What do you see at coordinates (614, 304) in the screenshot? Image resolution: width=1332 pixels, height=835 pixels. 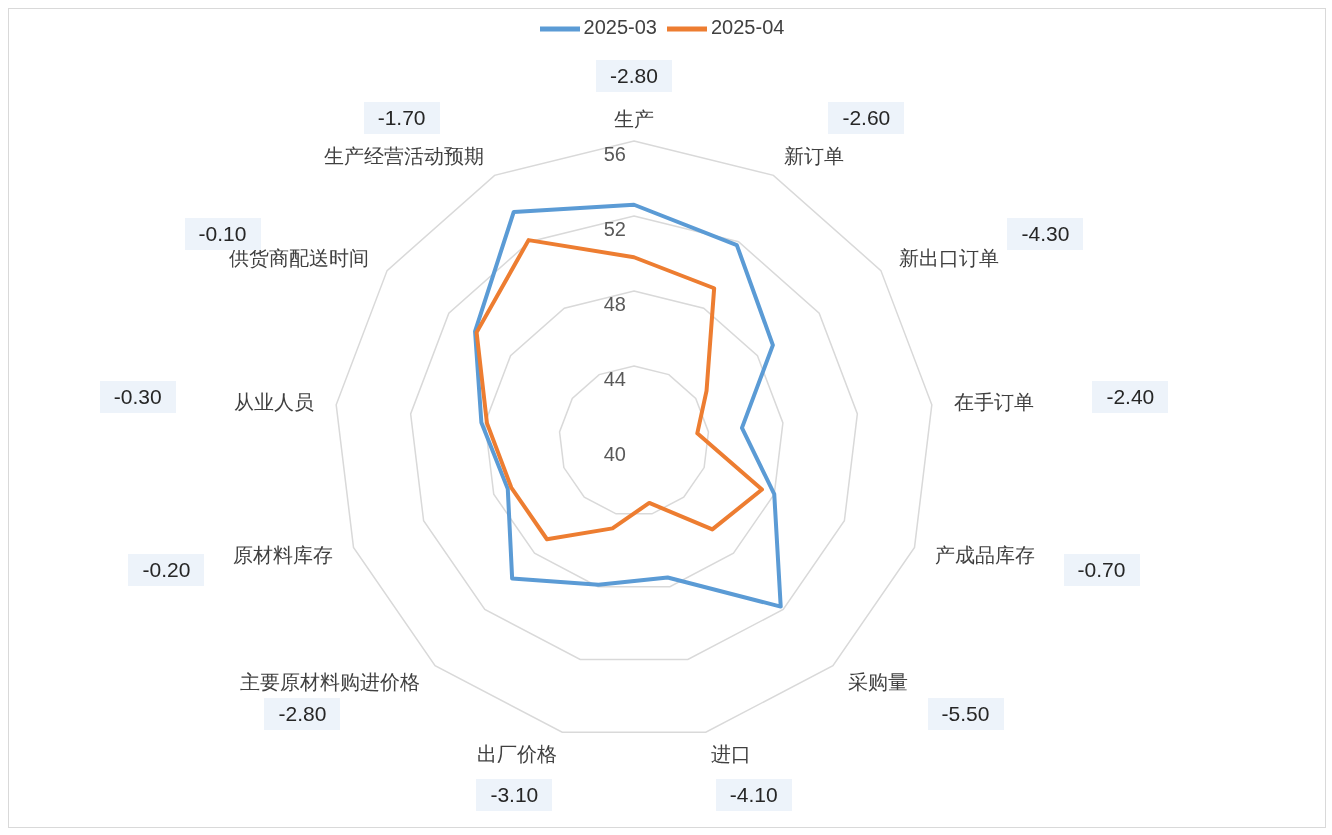 I see `y-tick-label: 48` at bounding box center [614, 304].